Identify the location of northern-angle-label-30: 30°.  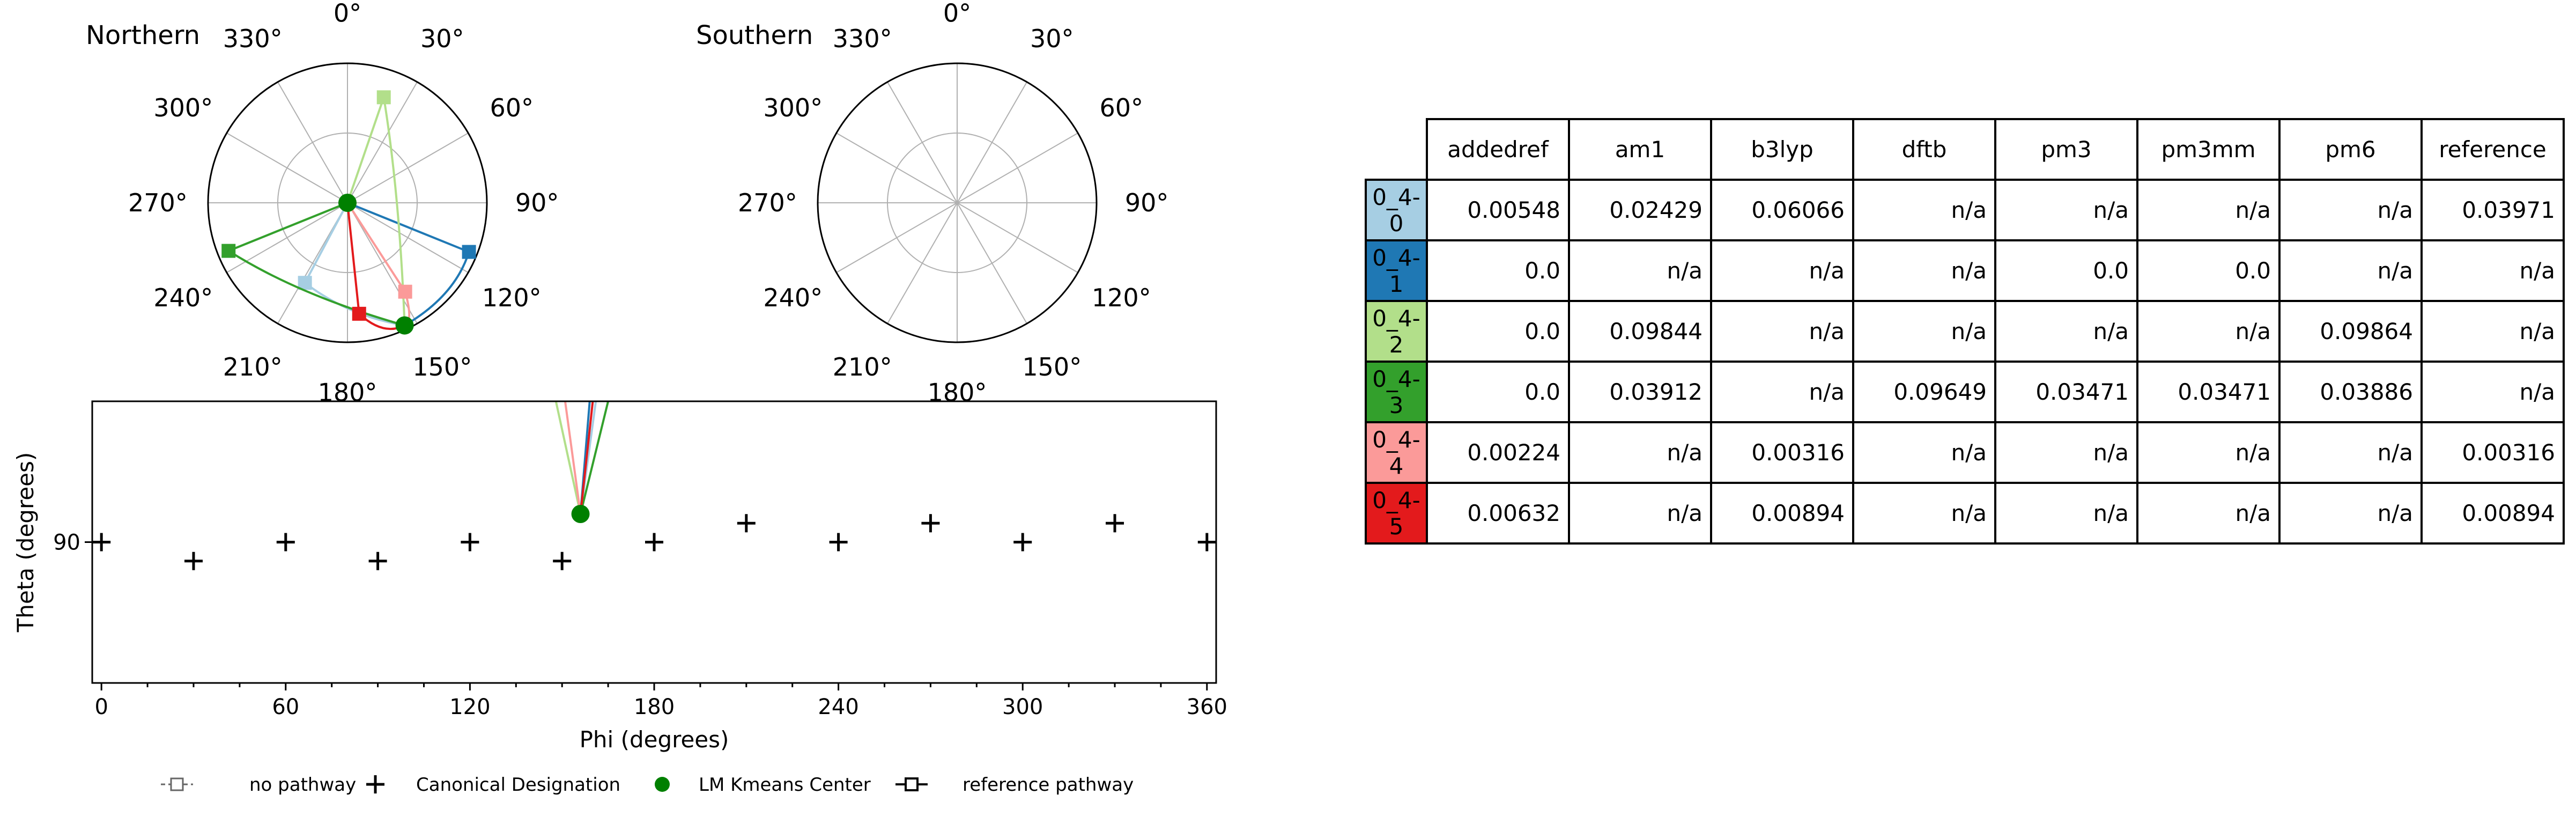
(442, 38).